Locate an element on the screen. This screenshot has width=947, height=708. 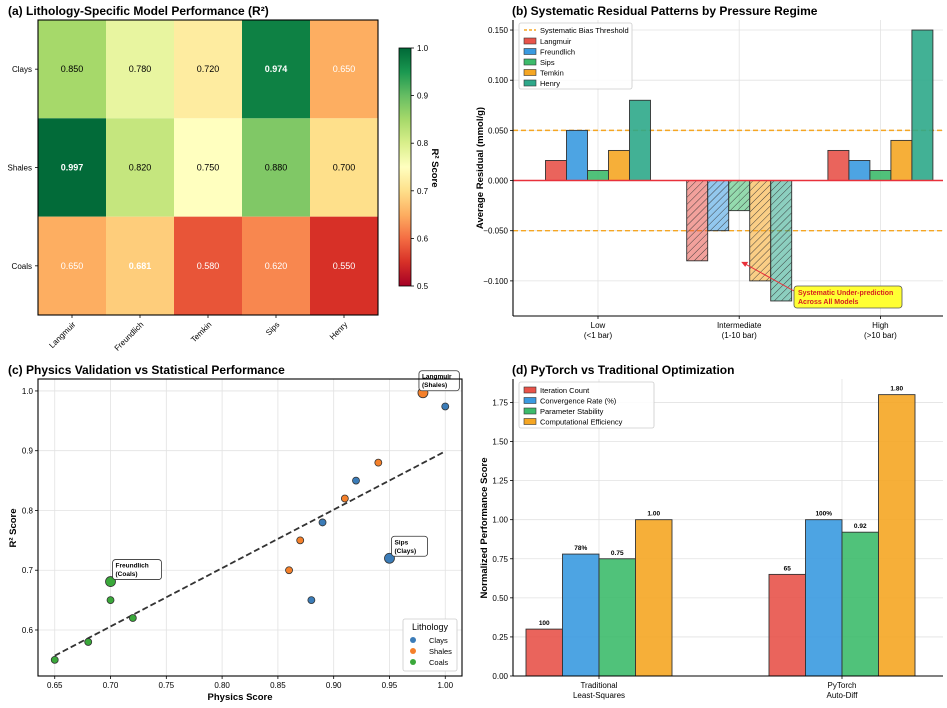
bar-value-label: 100 is located at coordinates (544, 623).